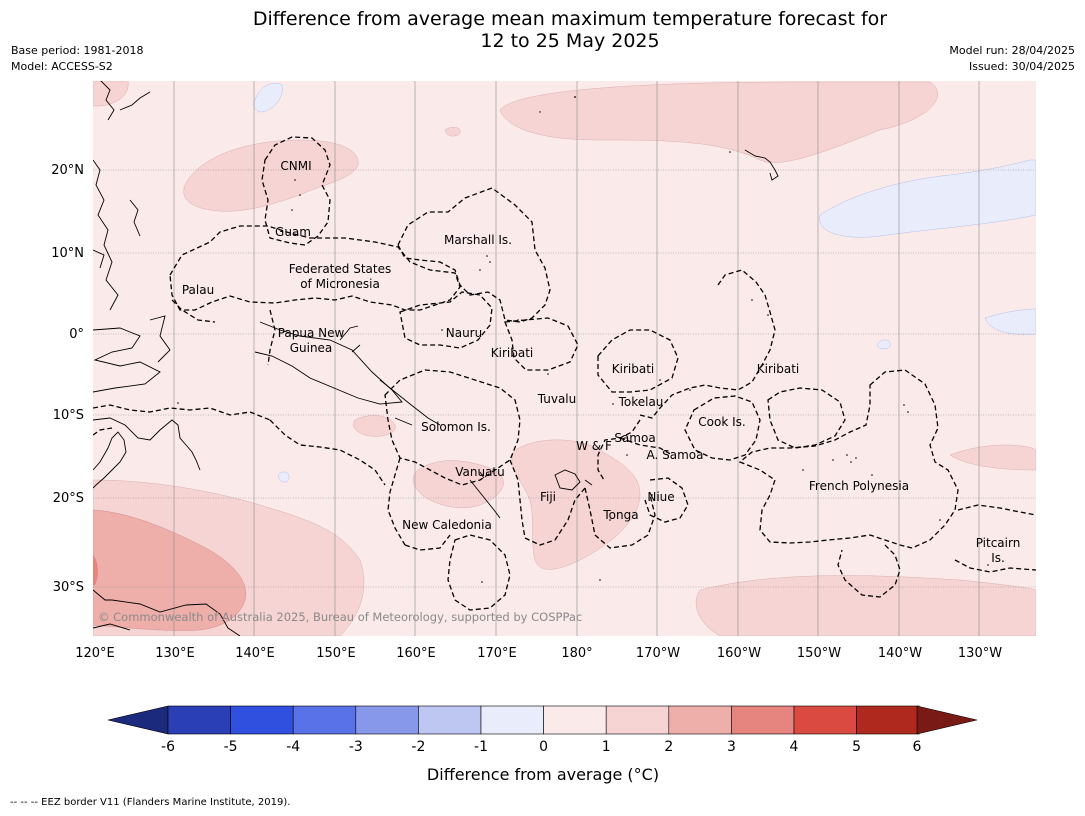  What do you see at coordinates (231, 747) in the screenshot?
I see `colorbar-tick-label: -5` at bounding box center [231, 747].